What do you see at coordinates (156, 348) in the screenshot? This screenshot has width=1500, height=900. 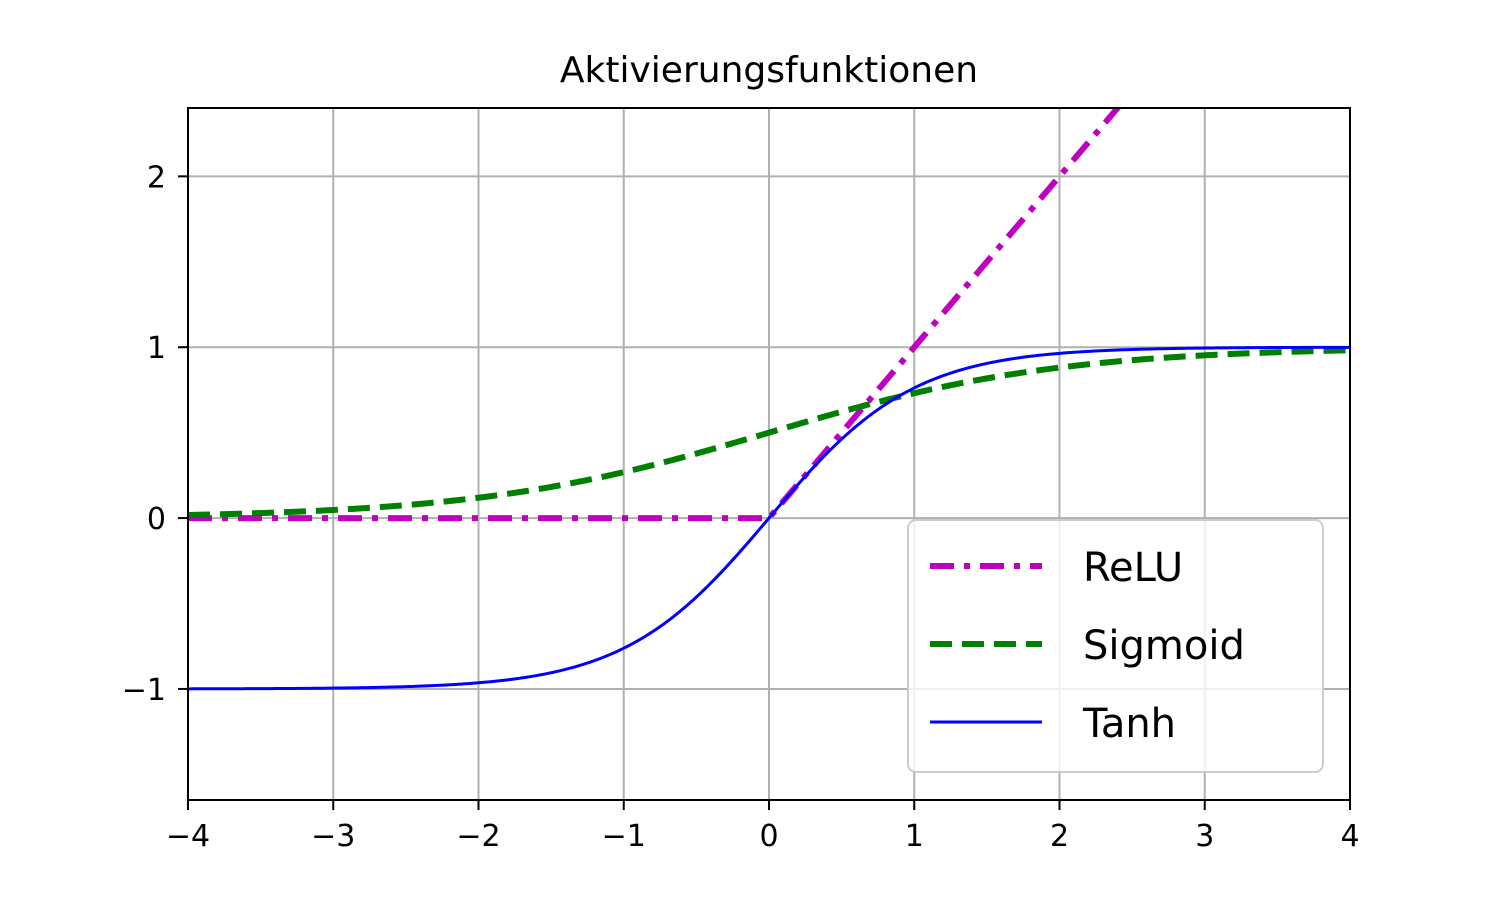 I see `y-tick-label: 1` at bounding box center [156, 348].